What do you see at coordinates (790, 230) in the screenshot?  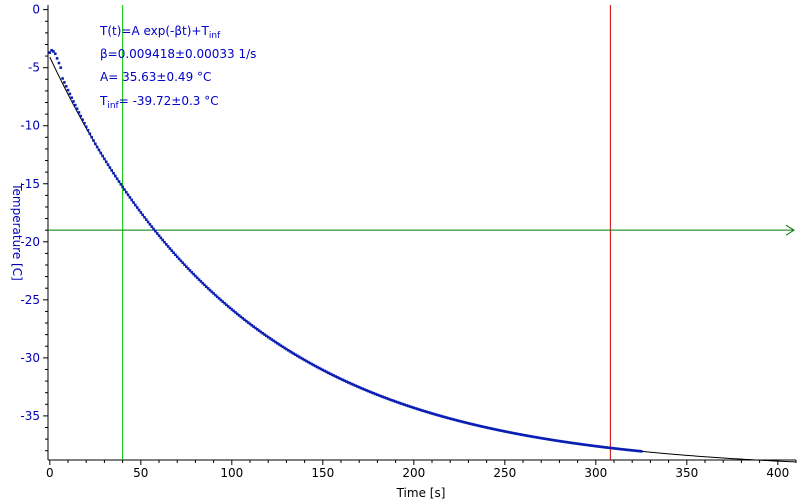 I see `horizontal-cursor-arrow` at bounding box center [790, 230].